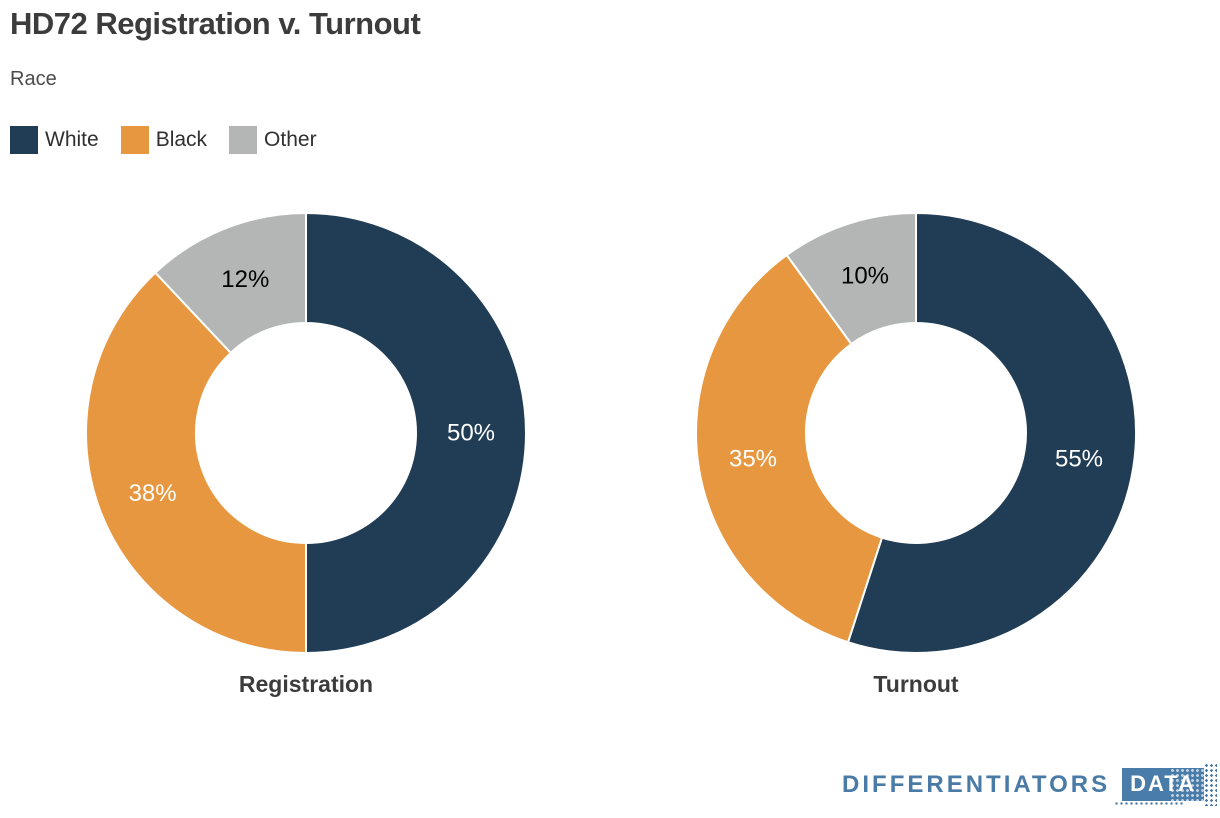  What do you see at coordinates (215, 23) in the screenshot?
I see `page-title: HD72 Registration v. Turnout` at bounding box center [215, 23].